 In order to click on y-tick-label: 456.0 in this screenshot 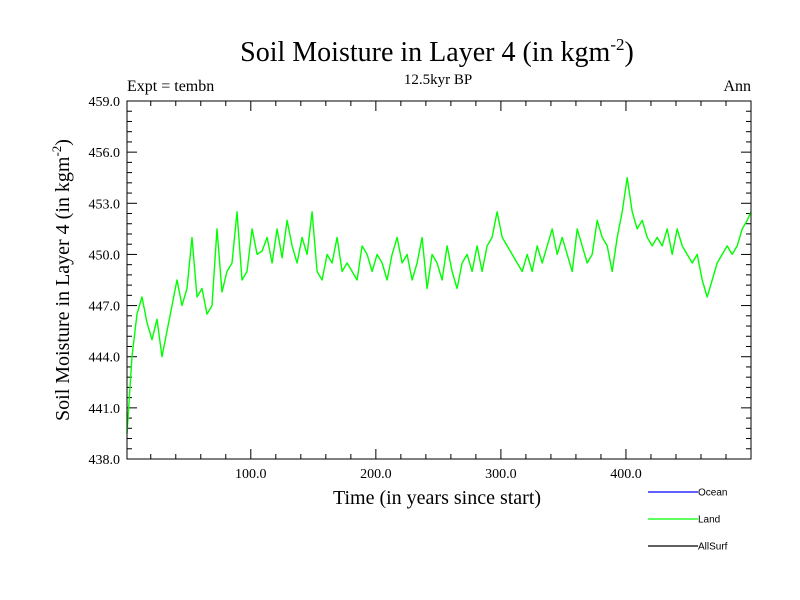, I will do `click(105, 153)`.